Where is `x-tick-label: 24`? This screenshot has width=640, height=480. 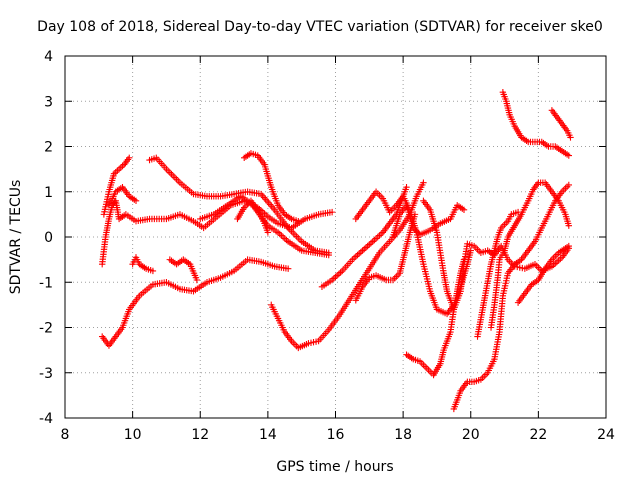
x-tick-label: 24 is located at coordinates (606, 435).